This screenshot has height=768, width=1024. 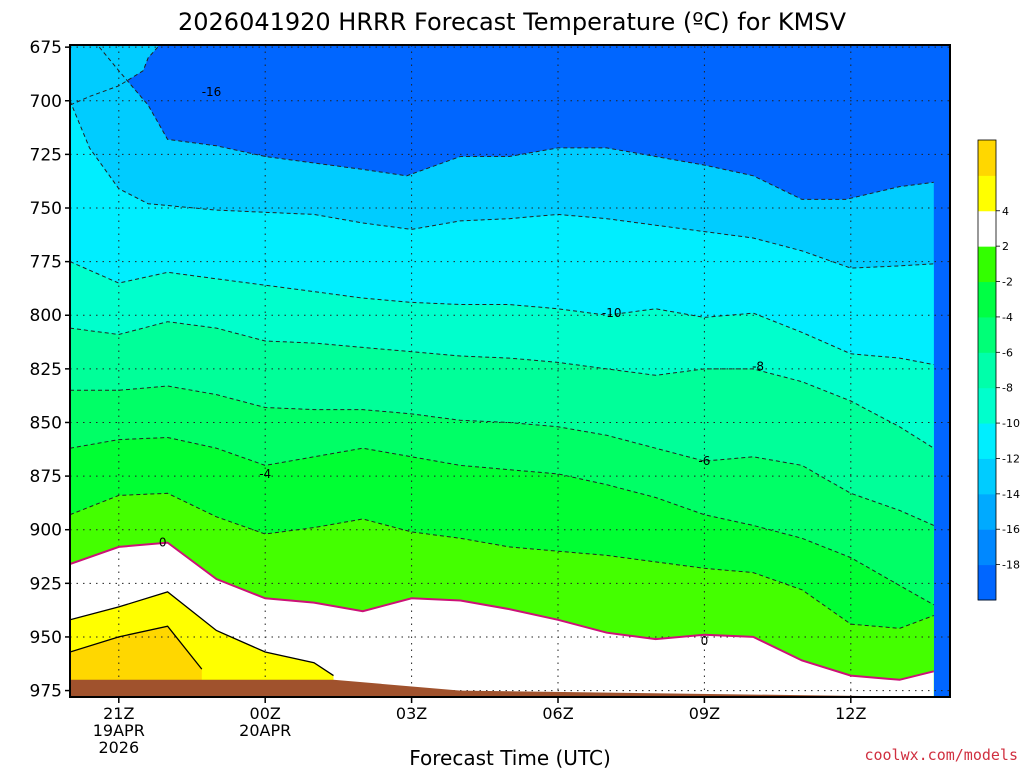 What do you see at coordinates (46, 263) in the screenshot?
I see `y-tick-label: 775` at bounding box center [46, 263].